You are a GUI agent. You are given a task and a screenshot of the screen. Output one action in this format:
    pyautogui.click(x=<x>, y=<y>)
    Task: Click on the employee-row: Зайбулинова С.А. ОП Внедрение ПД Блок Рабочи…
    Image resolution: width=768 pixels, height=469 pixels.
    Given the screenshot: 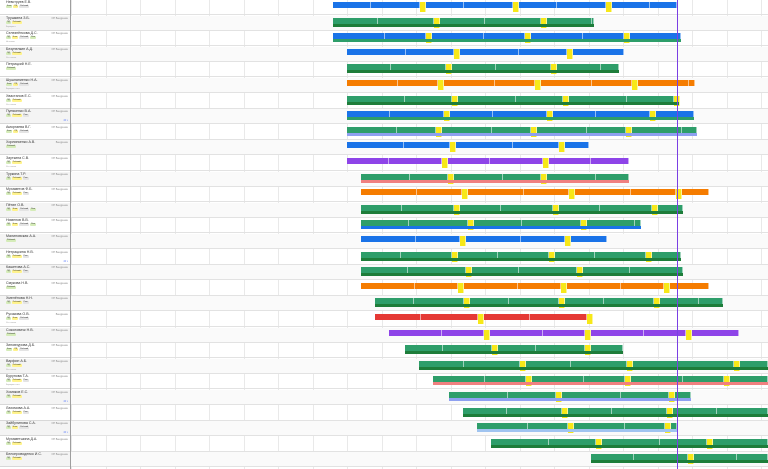 What is the action you would take?
    pyautogui.click(x=35, y=429)
    